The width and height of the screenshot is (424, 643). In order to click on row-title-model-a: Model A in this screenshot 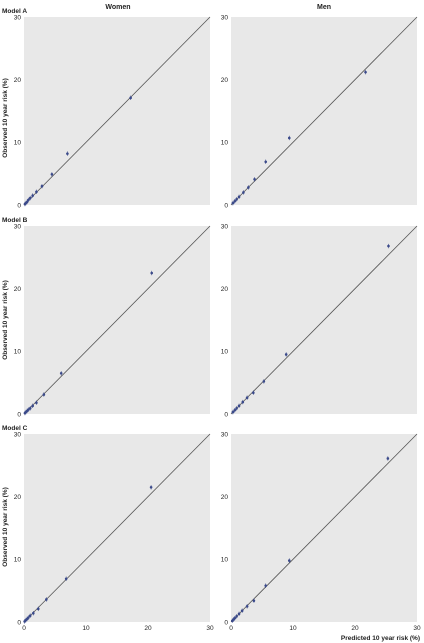, I will do `click(14, 11)`.